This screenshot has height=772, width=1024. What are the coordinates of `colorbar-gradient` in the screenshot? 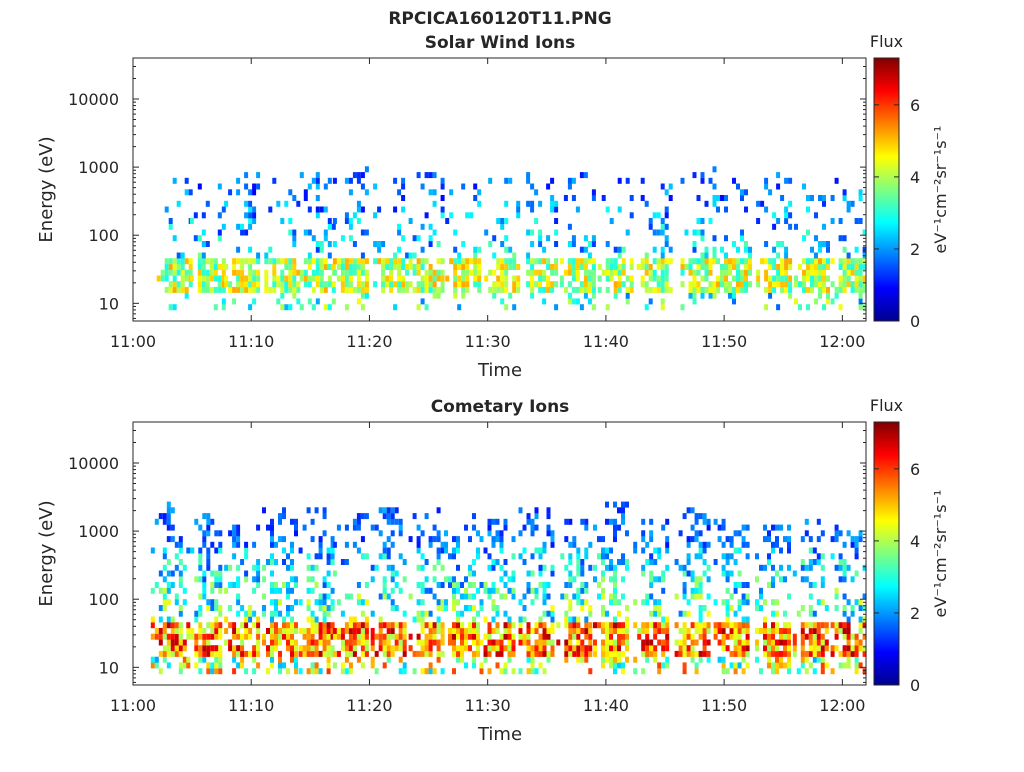 It's located at (886, 189).